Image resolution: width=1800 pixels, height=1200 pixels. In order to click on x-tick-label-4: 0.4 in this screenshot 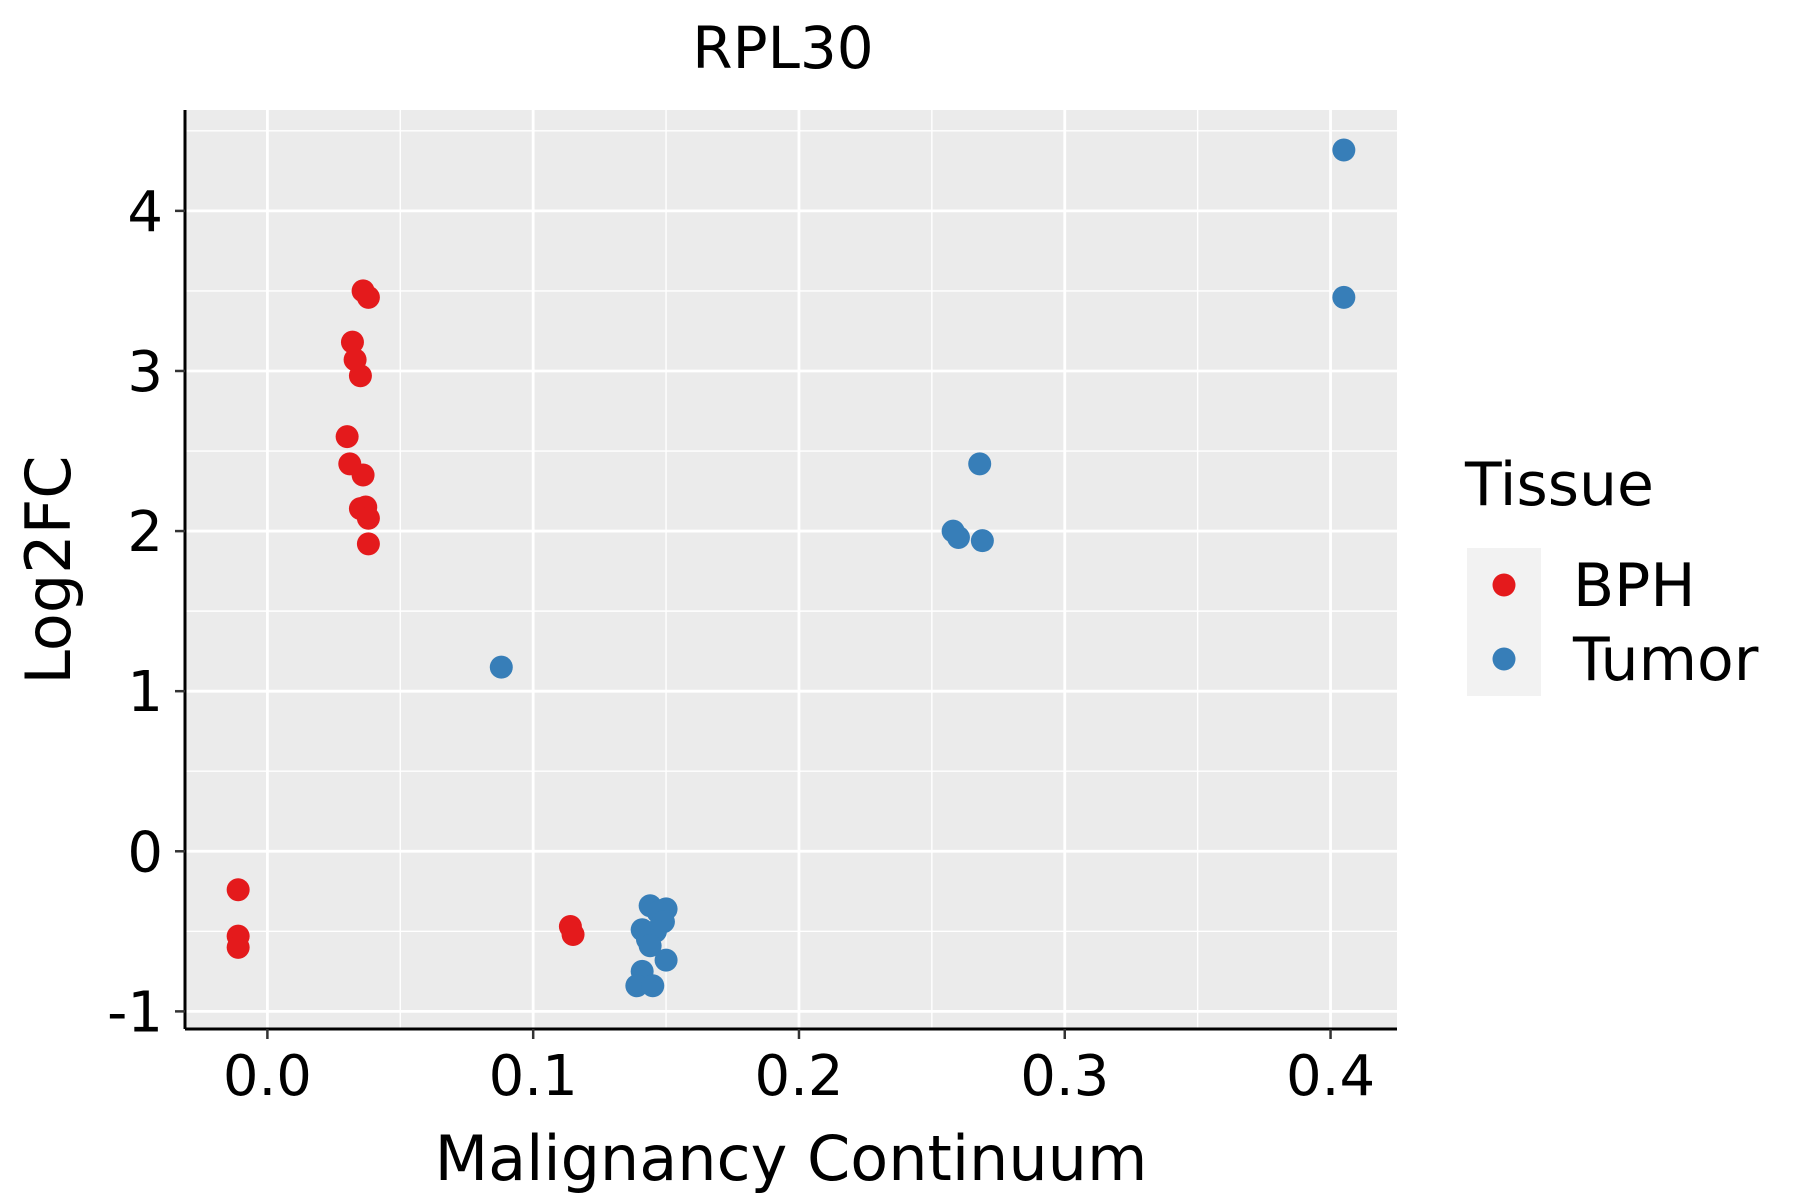, I will do `click(1330, 1076)`.